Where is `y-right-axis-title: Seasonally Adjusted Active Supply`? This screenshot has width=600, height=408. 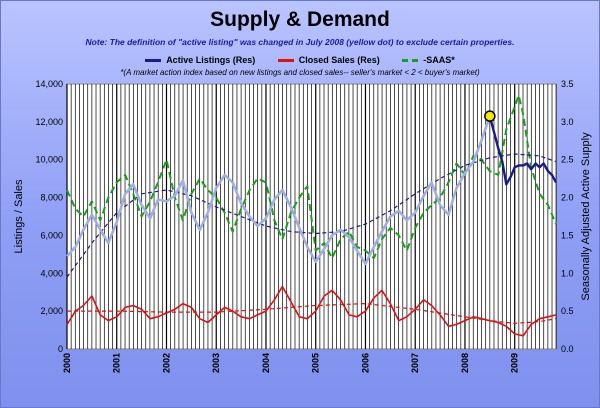
y-right-axis-title: Seasonally Adjusted Active Supply is located at coordinates (586, 216).